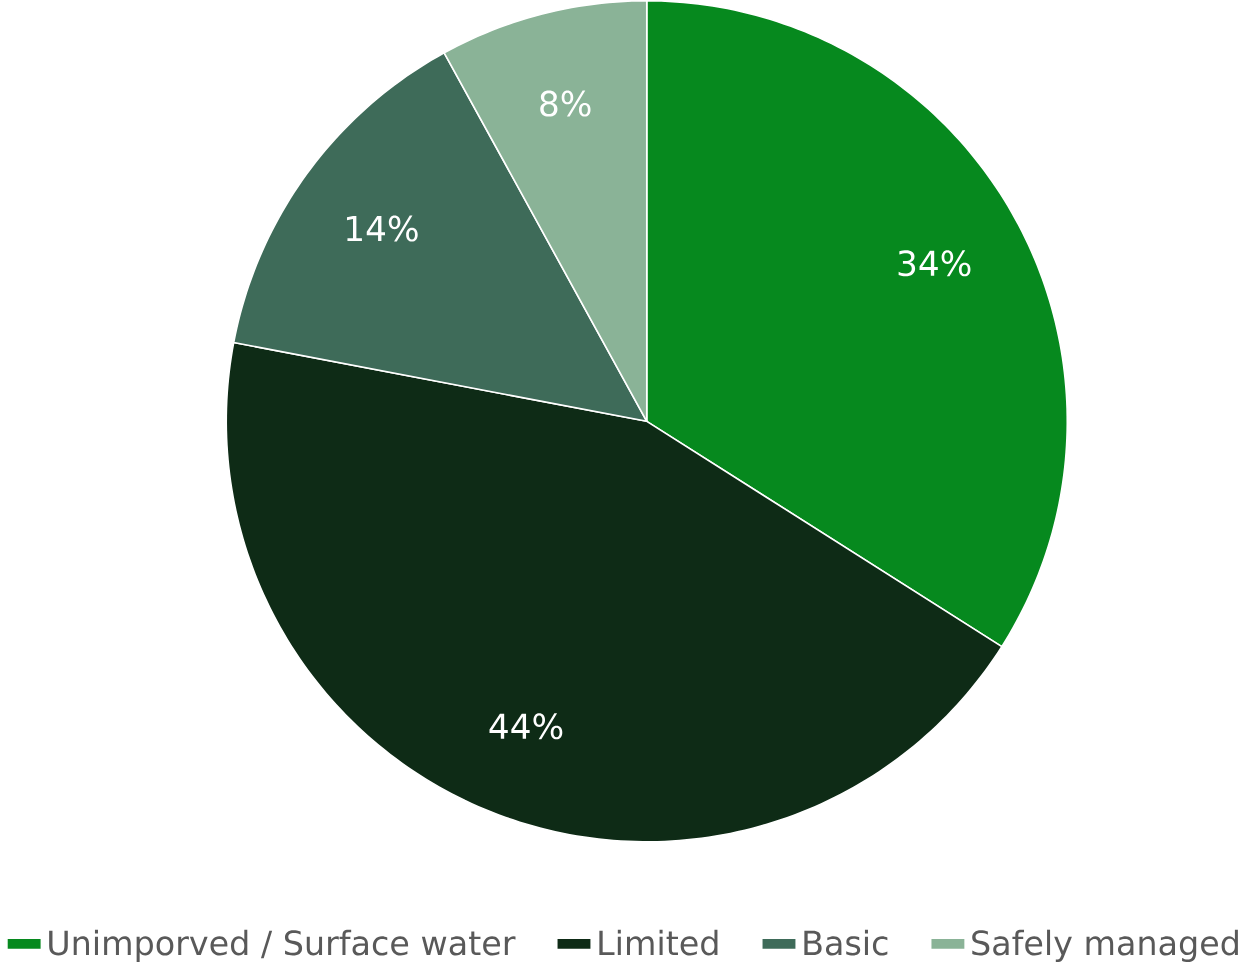 This screenshot has height=966, width=1251. Describe the element at coordinates (565, 103) in the screenshot. I see `data-label: 8%` at that location.